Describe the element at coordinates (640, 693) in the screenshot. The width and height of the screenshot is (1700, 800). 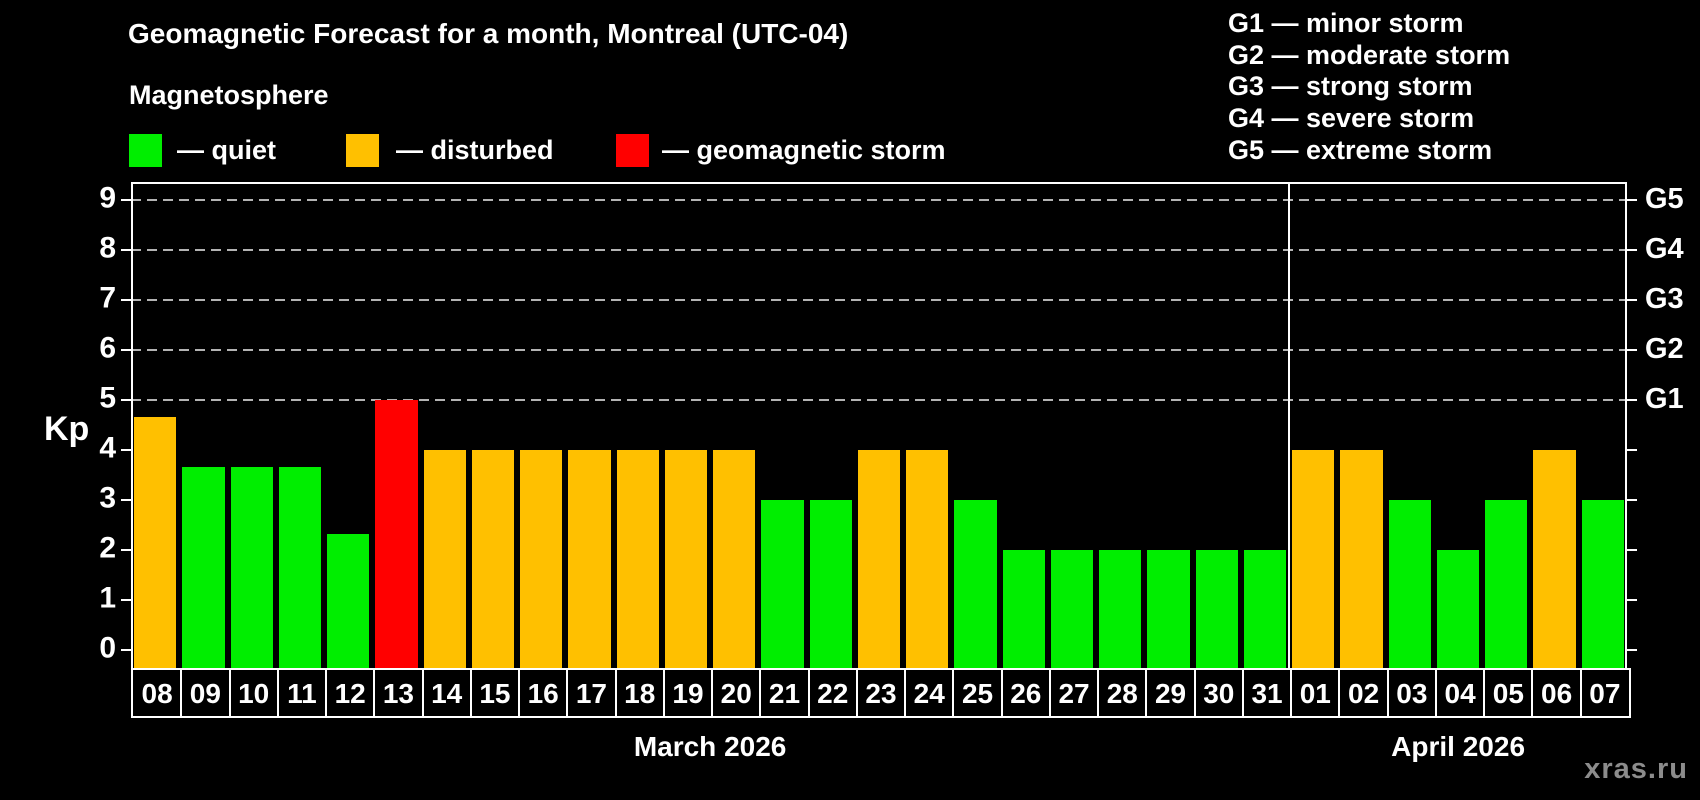
I see `date-cell-label: 18` at that location.